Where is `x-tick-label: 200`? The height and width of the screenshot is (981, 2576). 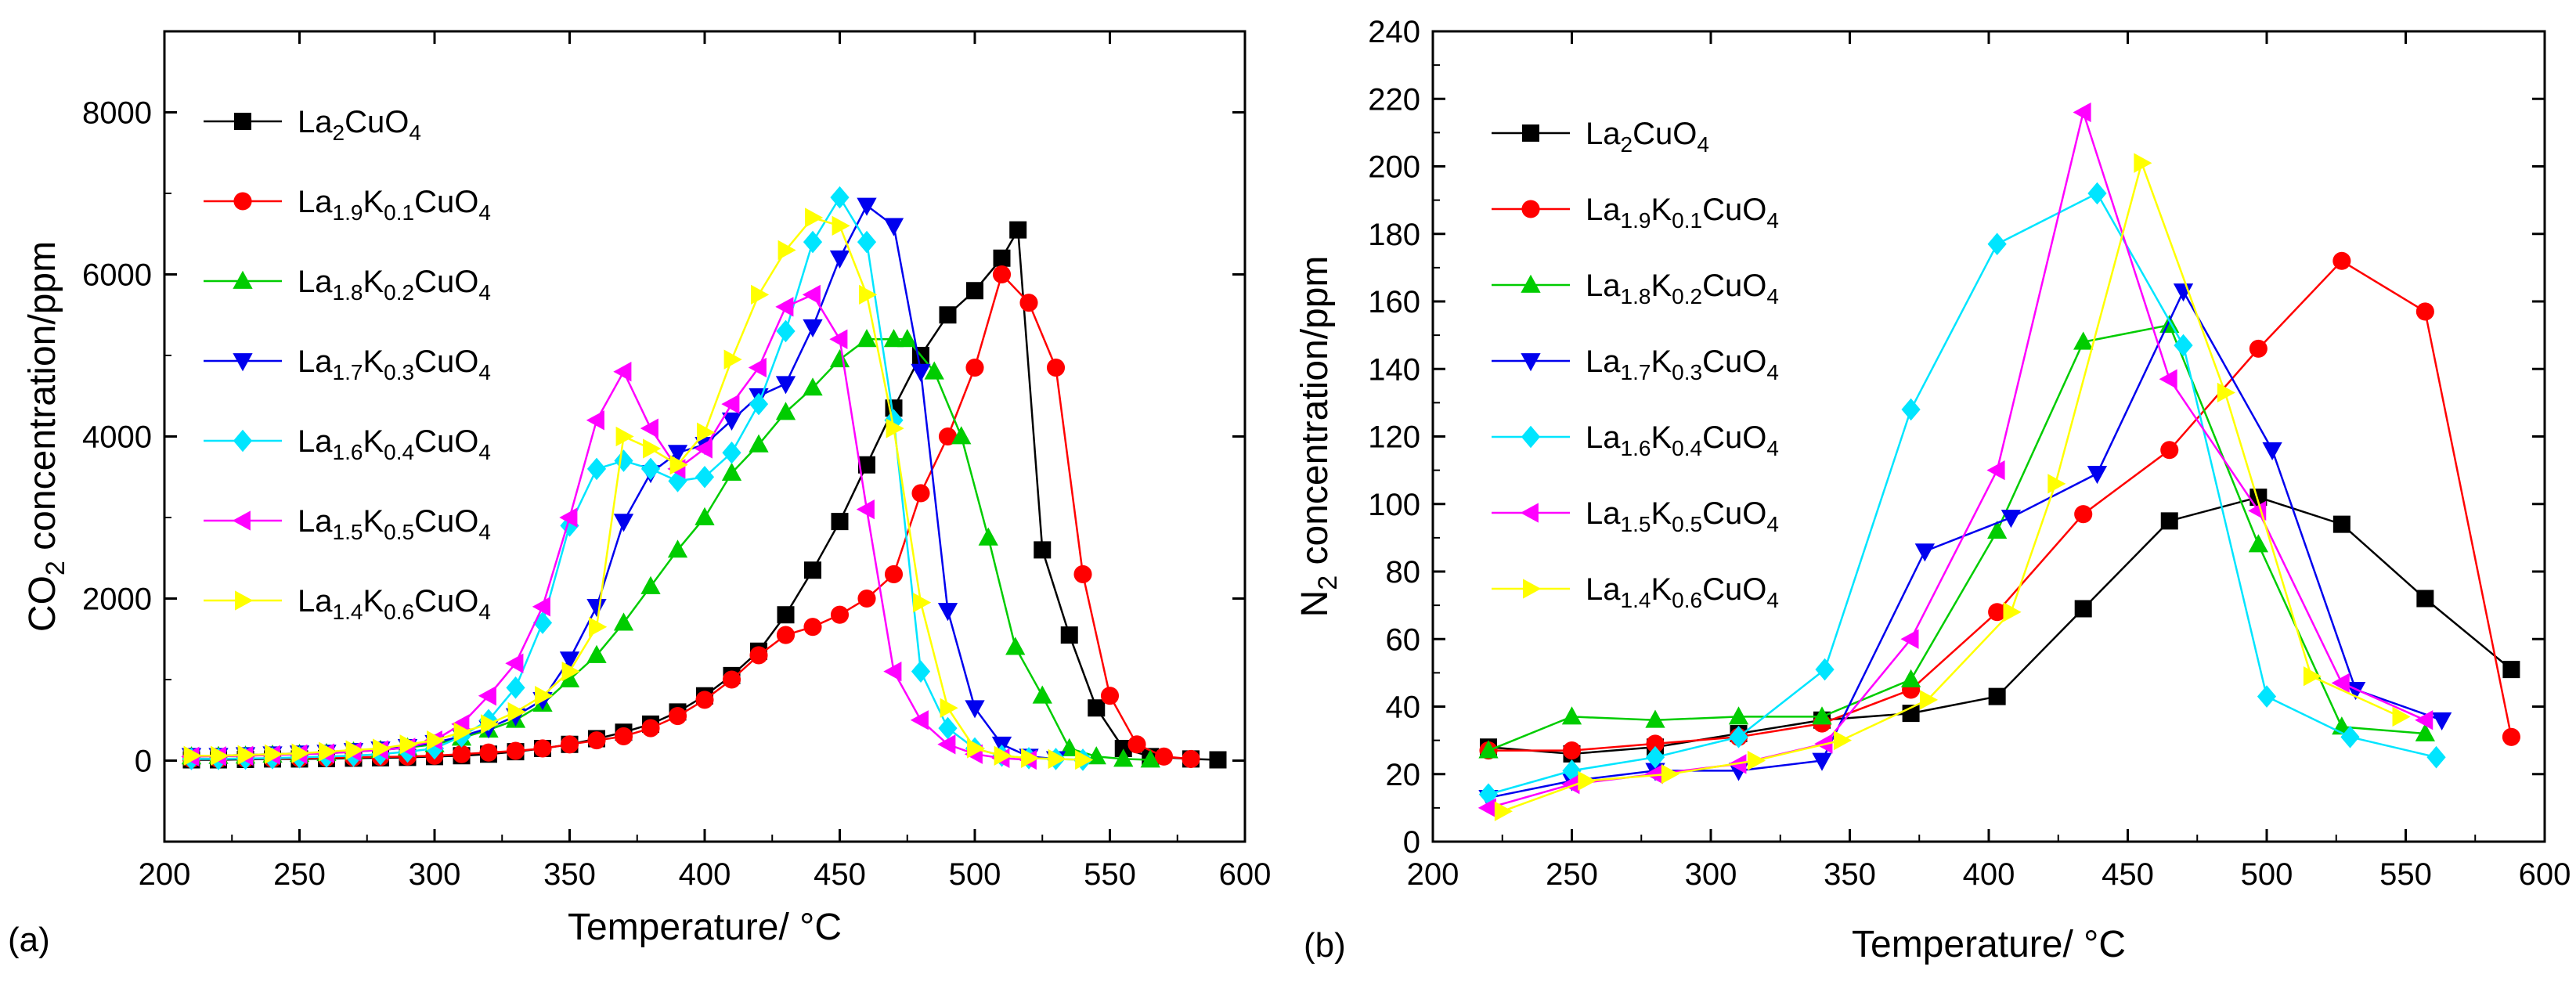
x-tick-label: 200 is located at coordinates (165, 874).